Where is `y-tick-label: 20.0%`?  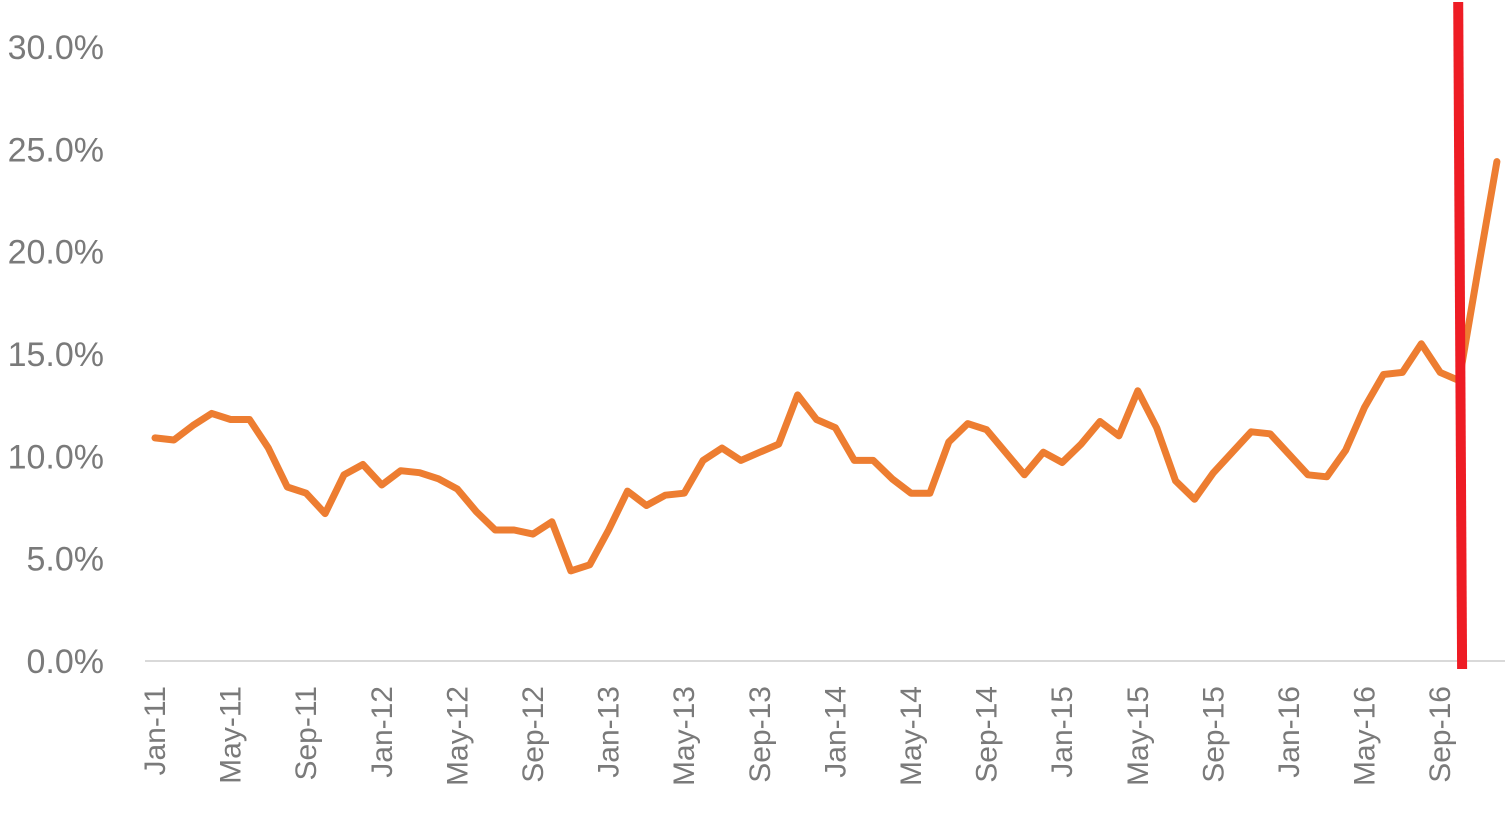
y-tick-label: 20.0% is located at coordinates (56, 253).